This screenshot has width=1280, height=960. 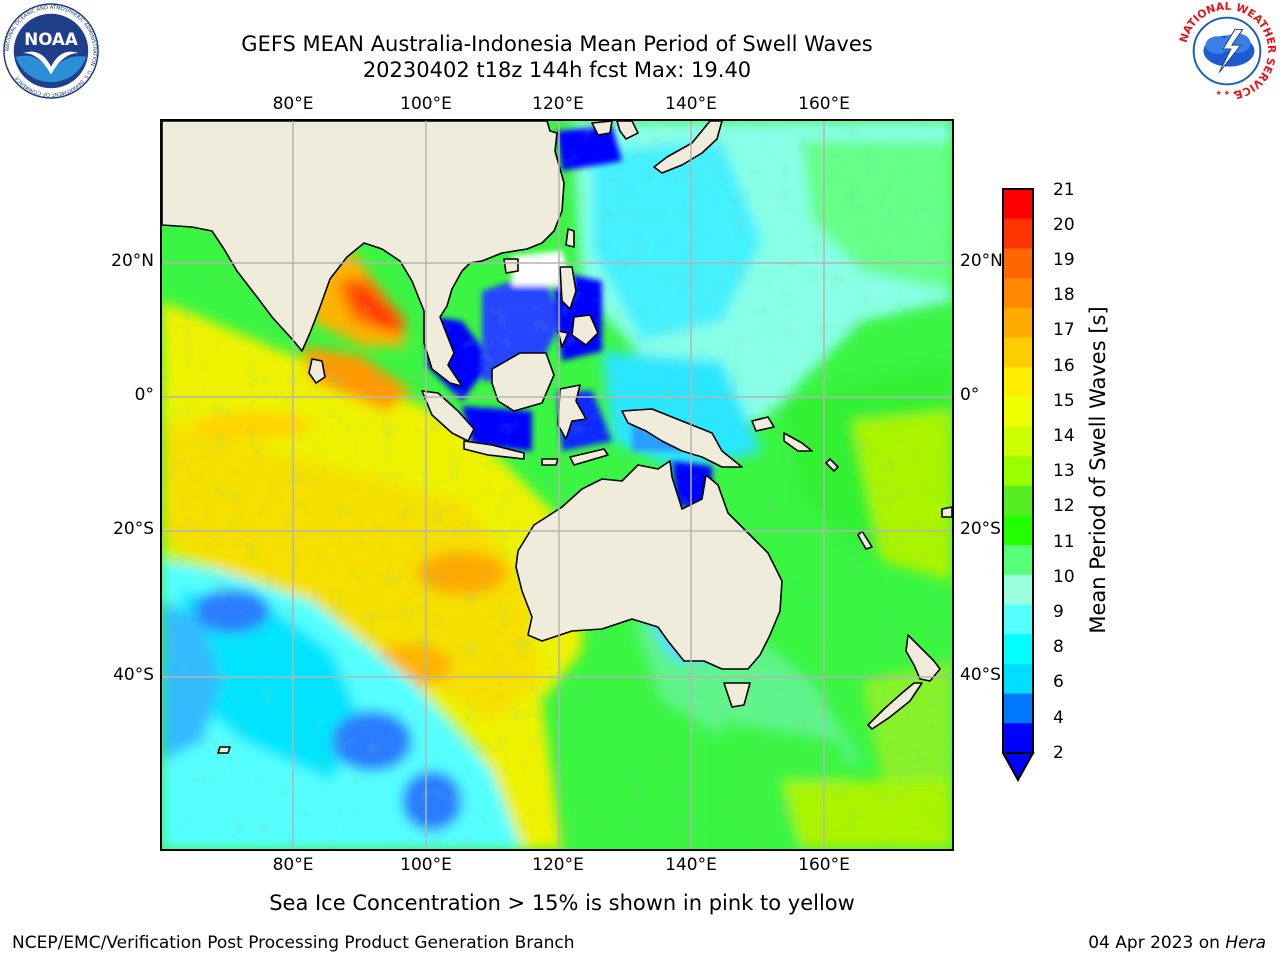 I want to click on colorbar-tick: 10, so click(x=1064, y=577).